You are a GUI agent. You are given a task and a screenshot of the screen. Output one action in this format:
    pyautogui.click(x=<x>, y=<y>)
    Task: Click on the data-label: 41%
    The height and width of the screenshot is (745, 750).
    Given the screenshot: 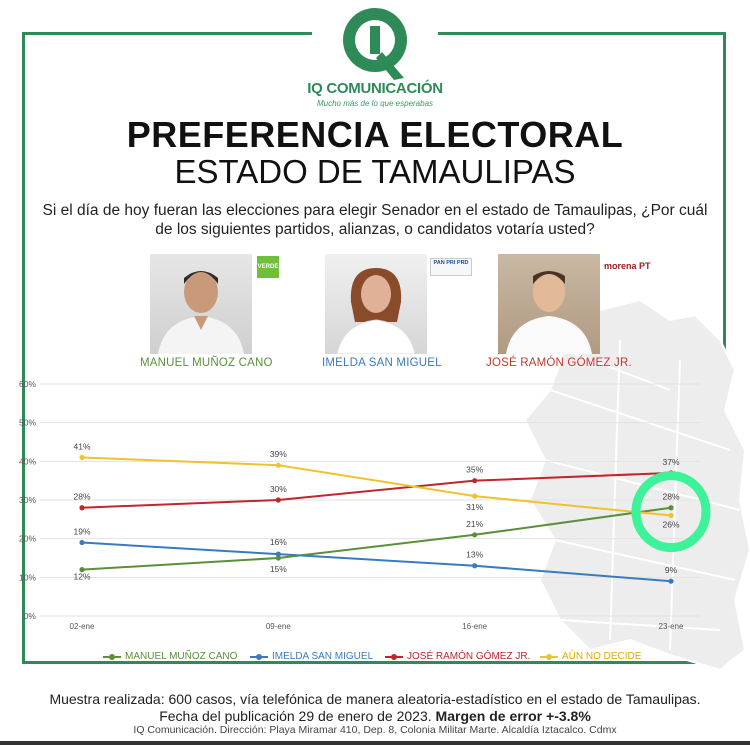 What is the action you would take?
    pyautogui.click(x=81, y=446)
    